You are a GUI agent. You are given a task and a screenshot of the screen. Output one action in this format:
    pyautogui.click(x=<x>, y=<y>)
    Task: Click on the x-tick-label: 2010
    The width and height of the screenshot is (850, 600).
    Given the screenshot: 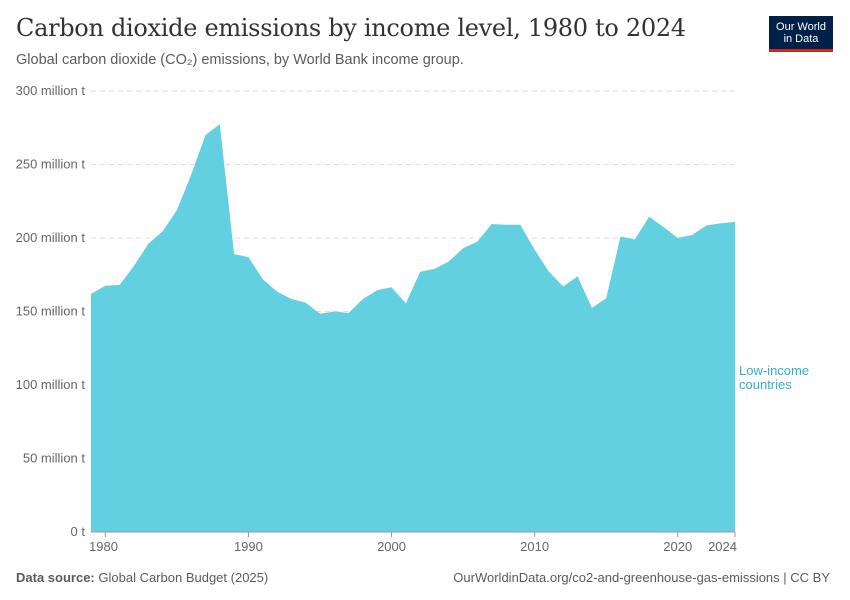 What is the action you would take?
    pyautogui.click(x=534, y=546)
    